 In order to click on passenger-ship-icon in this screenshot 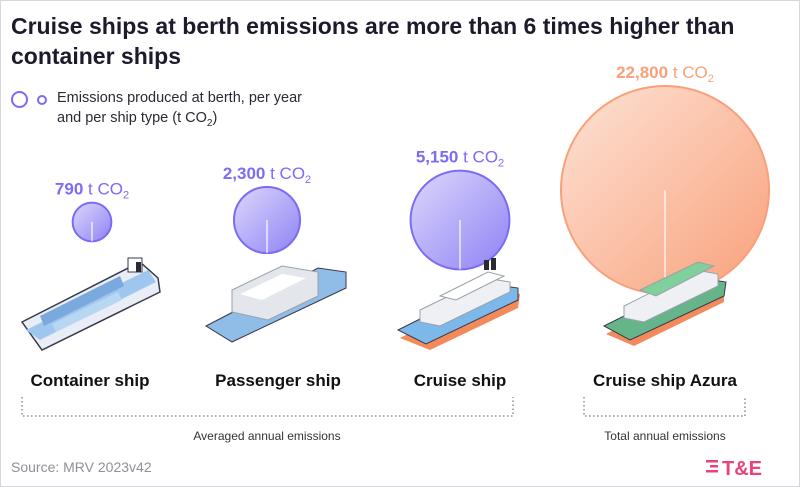, I will do `click(275, 304)`.